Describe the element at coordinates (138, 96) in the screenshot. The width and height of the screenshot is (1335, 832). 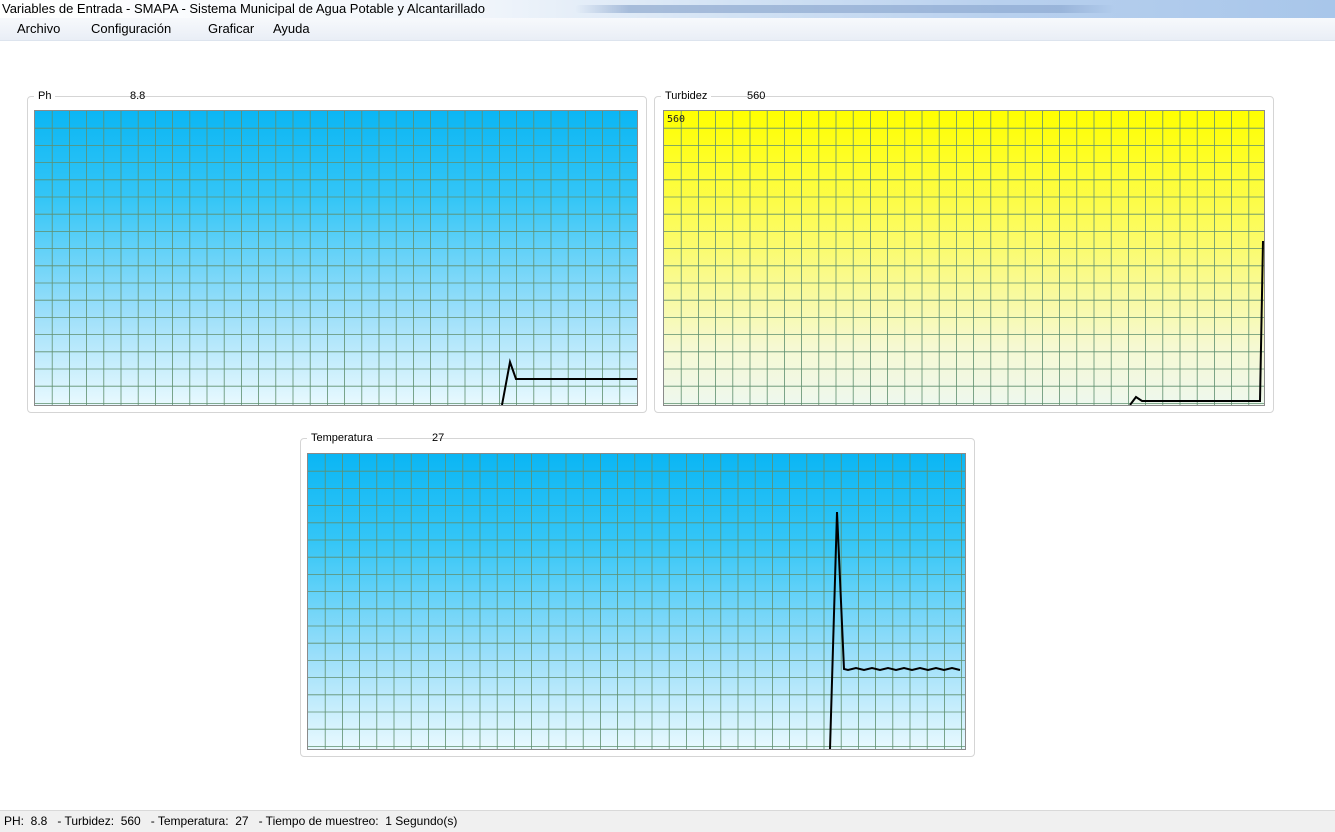
I see `ph-value: 8.8` at that location.